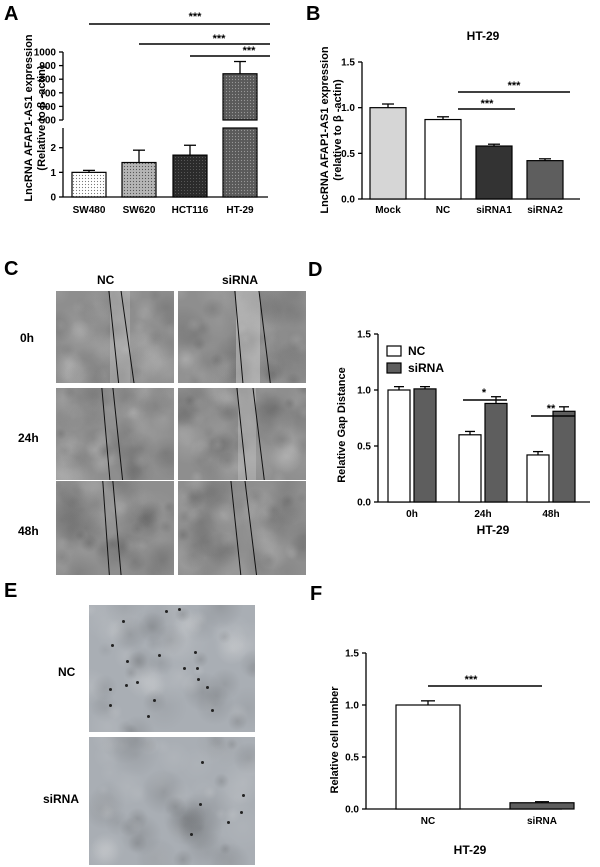 This screenshot has height=867, width=600. I want to click on chart-title: HT-29, so click(483, 36).